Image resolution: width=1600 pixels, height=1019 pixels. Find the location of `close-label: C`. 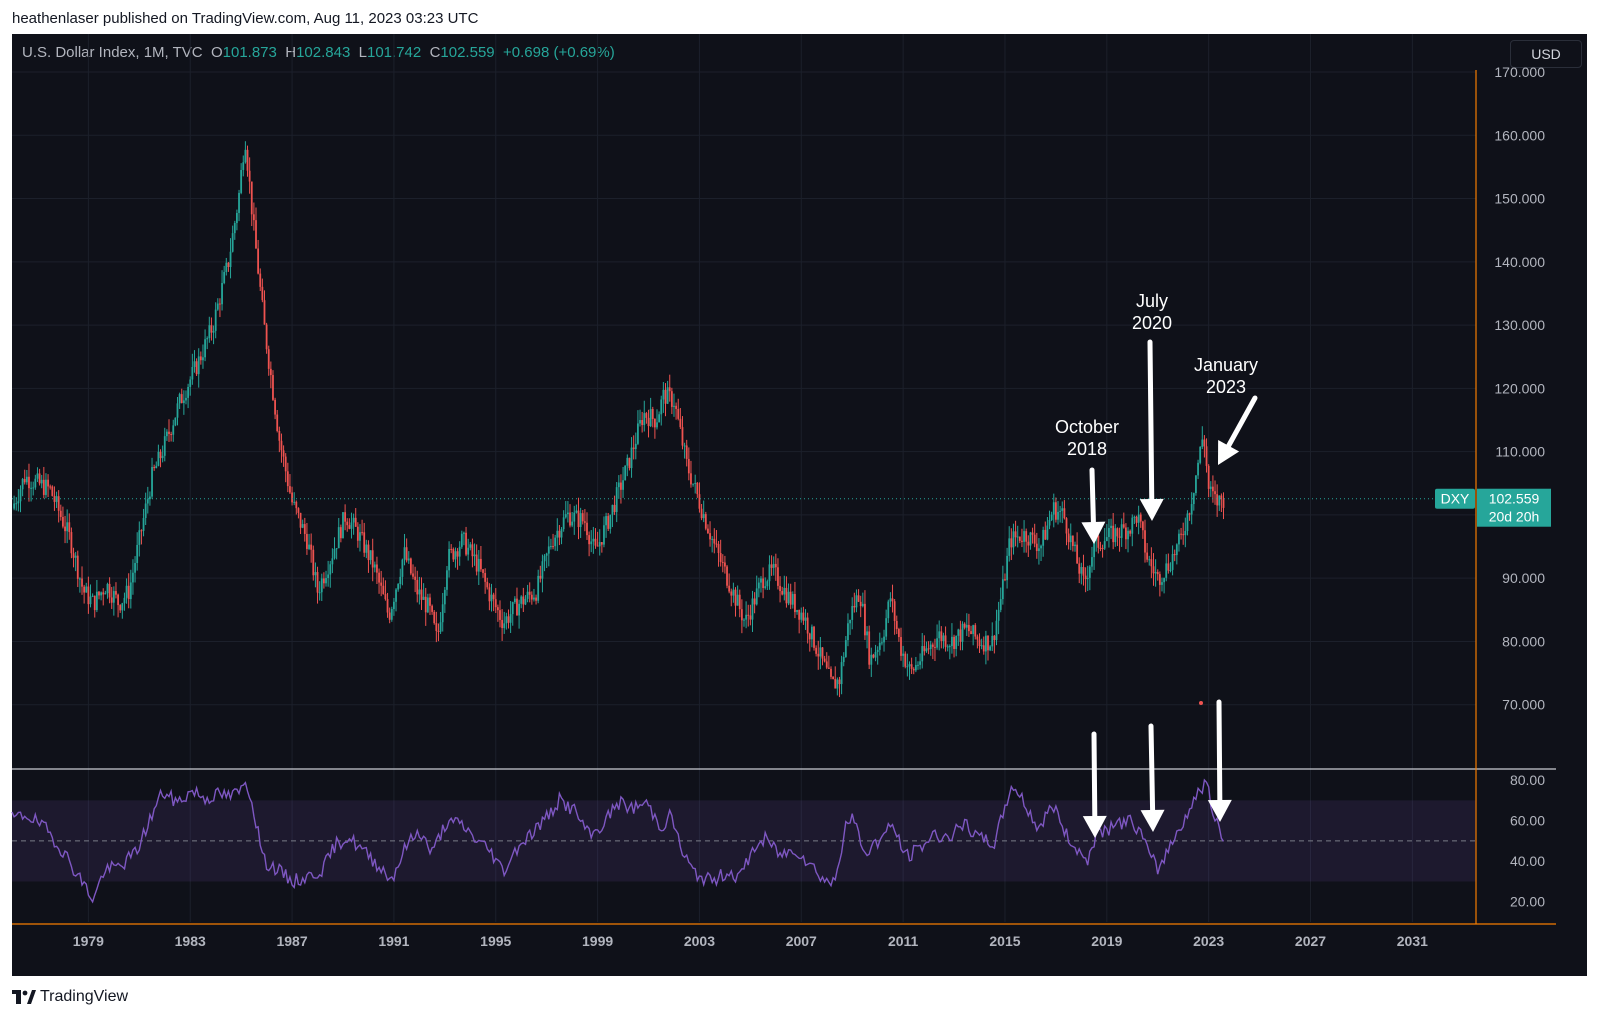

close-label: C is located at coordinates (435, 52).